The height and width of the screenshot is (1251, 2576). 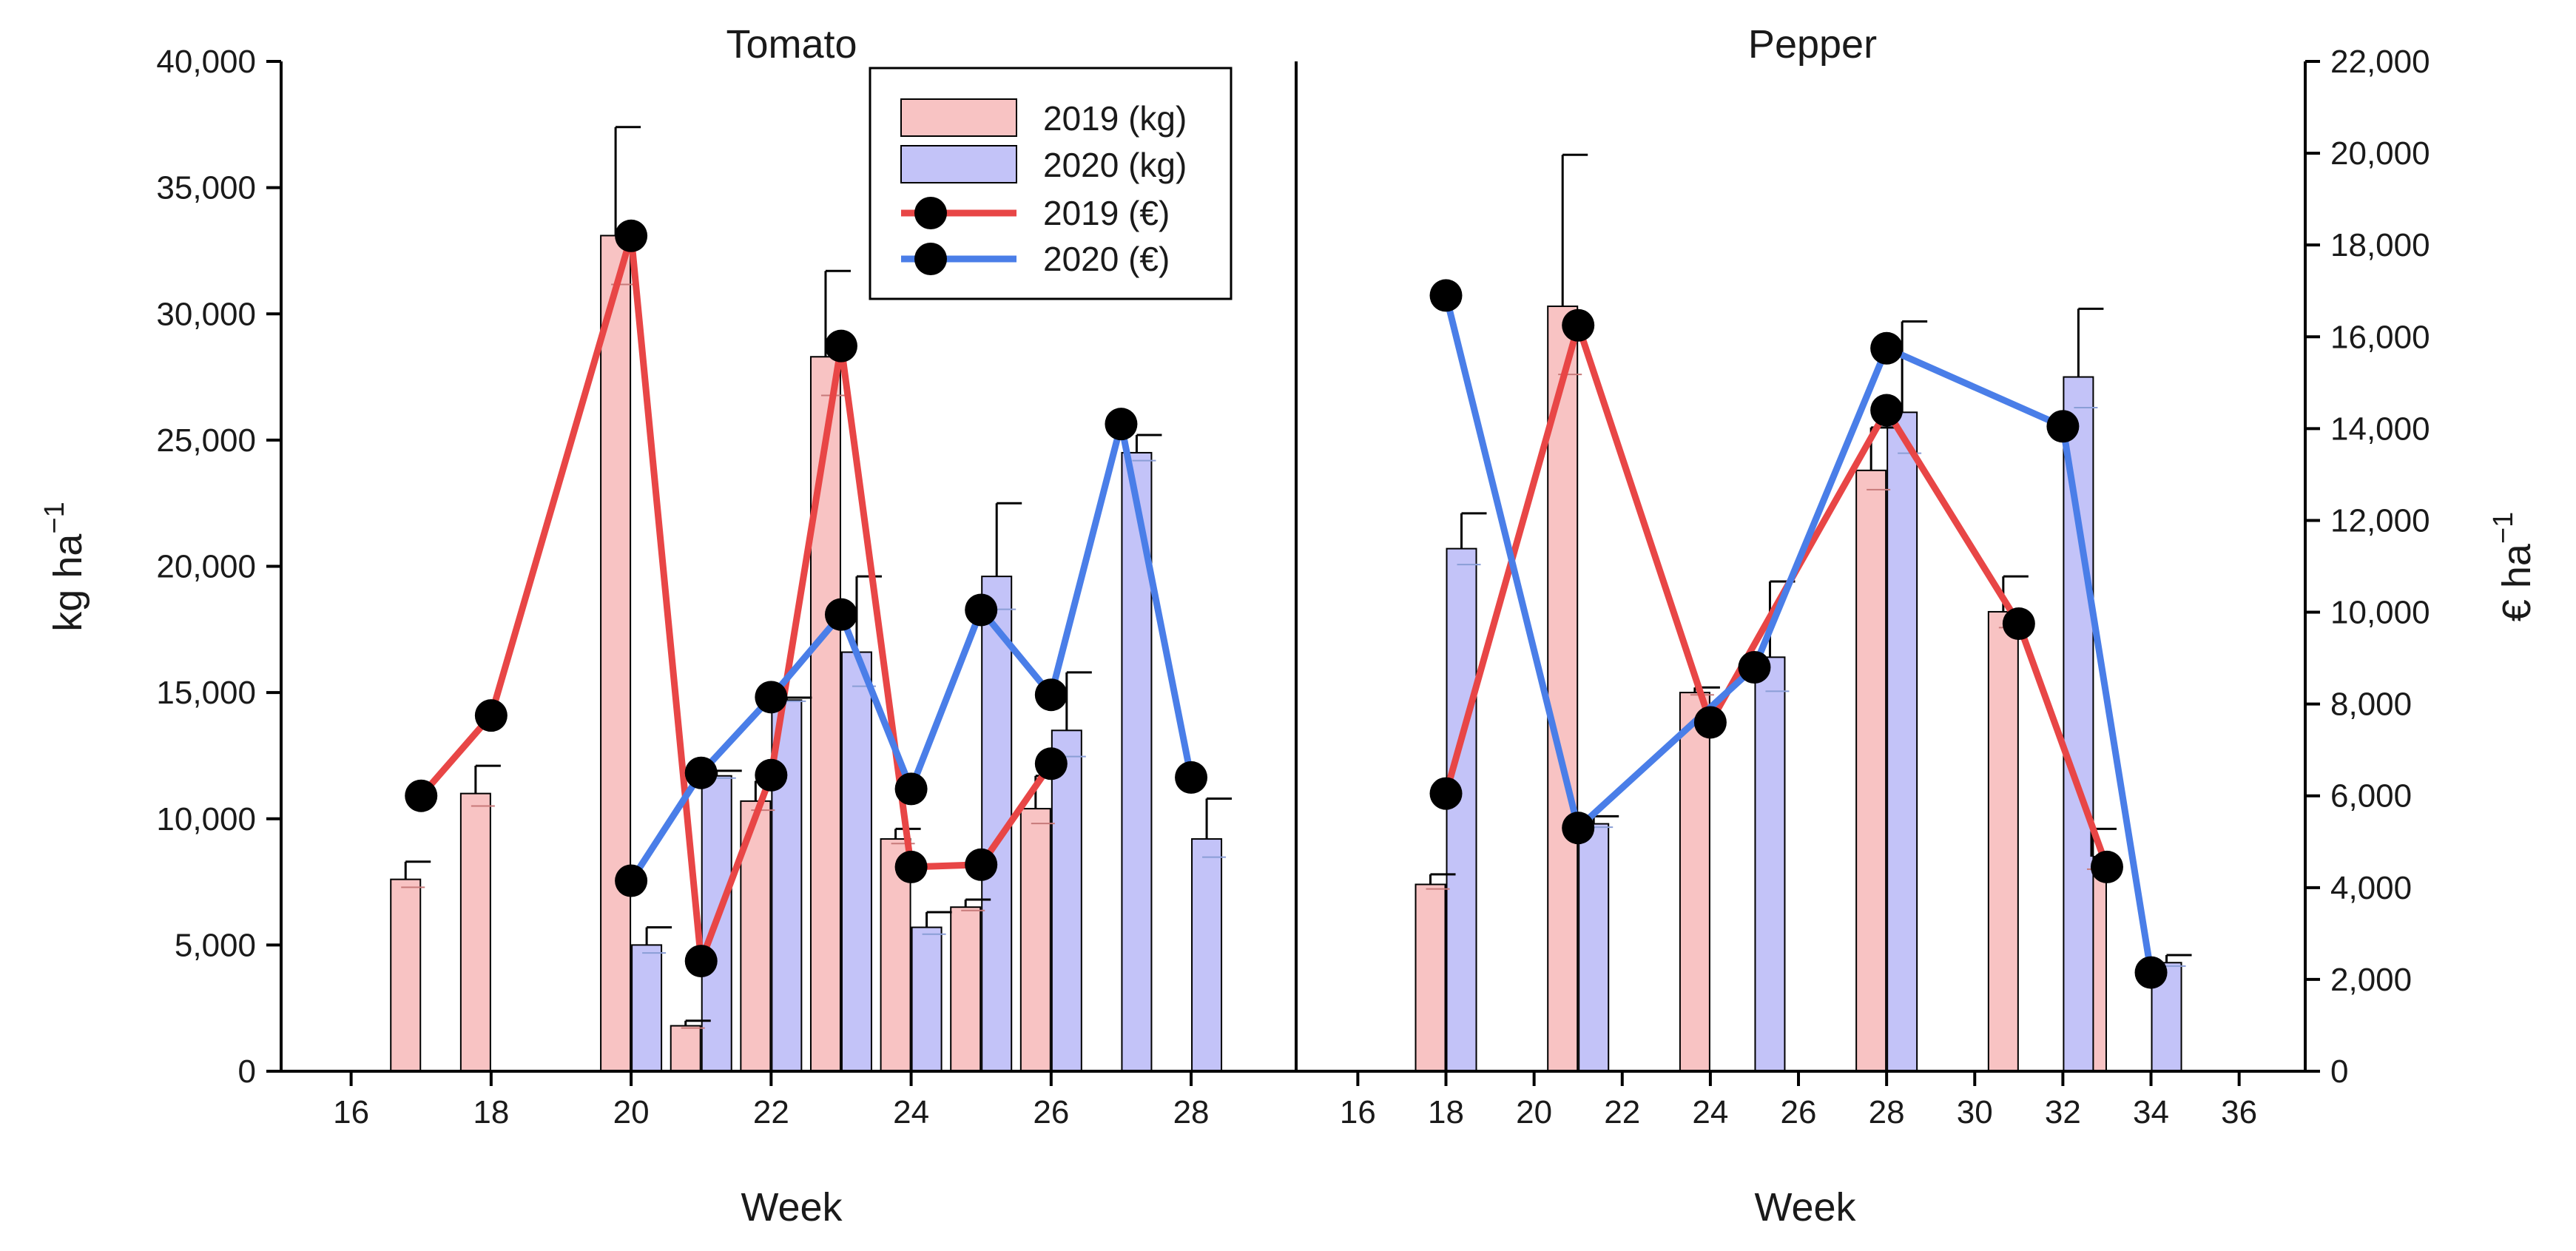 What do you see at coordinates (792, 1207) in the screenshot?
I see `tomato-x-axis-label: Week` at bounding box center [792, 1207].